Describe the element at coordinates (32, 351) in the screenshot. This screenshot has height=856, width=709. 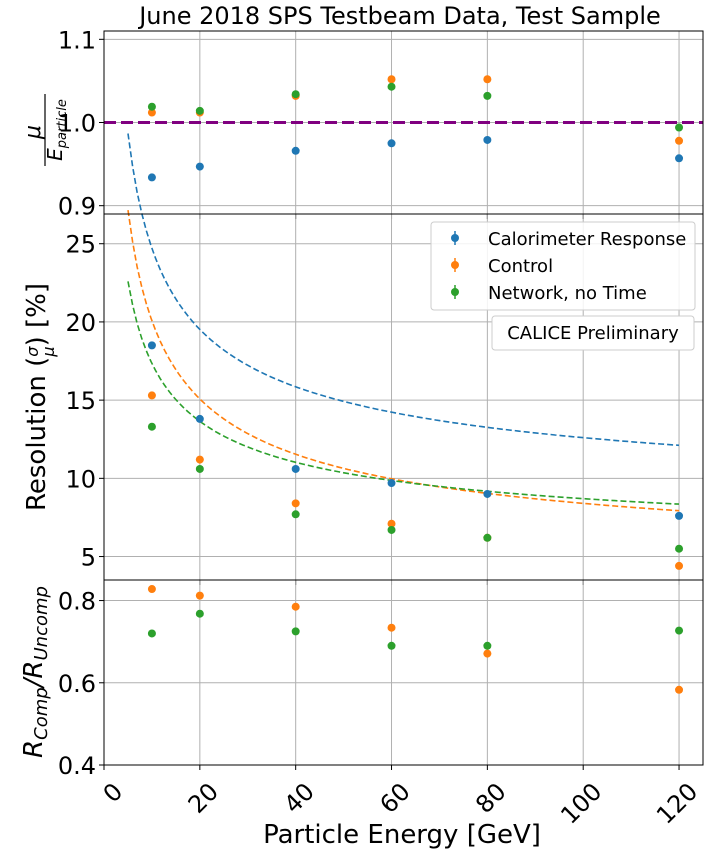
I see `middle-ylabel-frac-num: σ` at that location.